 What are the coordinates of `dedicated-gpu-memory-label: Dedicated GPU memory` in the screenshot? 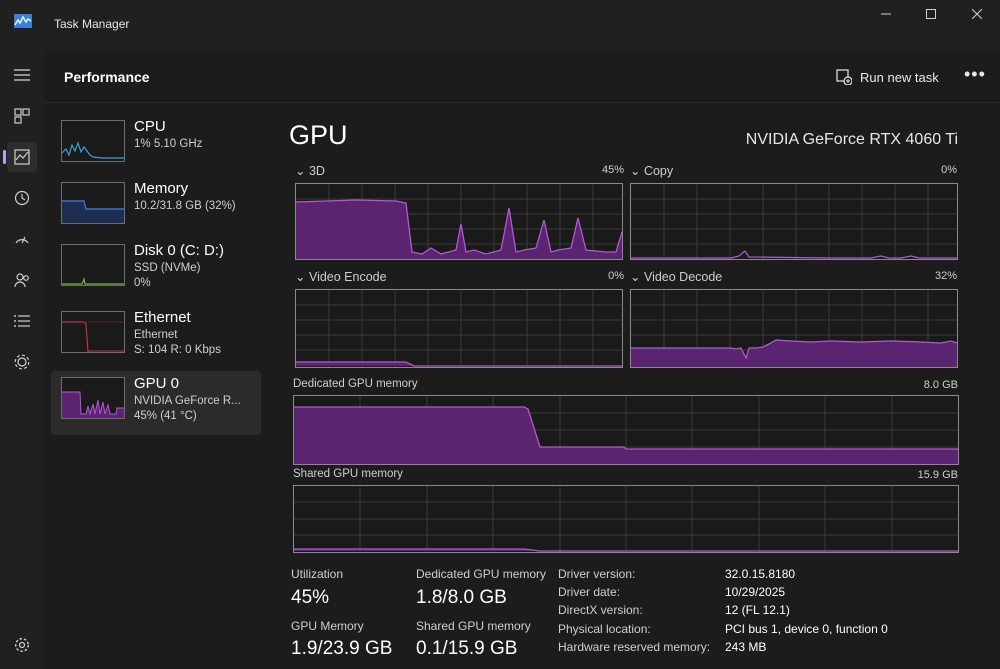 It's located at (481, 574).